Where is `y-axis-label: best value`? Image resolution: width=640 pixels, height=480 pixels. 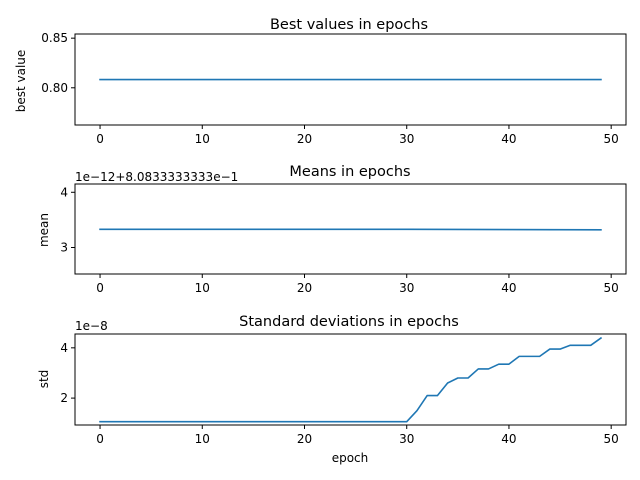 y-axis-label: best value is located at coordinates (21, 81).